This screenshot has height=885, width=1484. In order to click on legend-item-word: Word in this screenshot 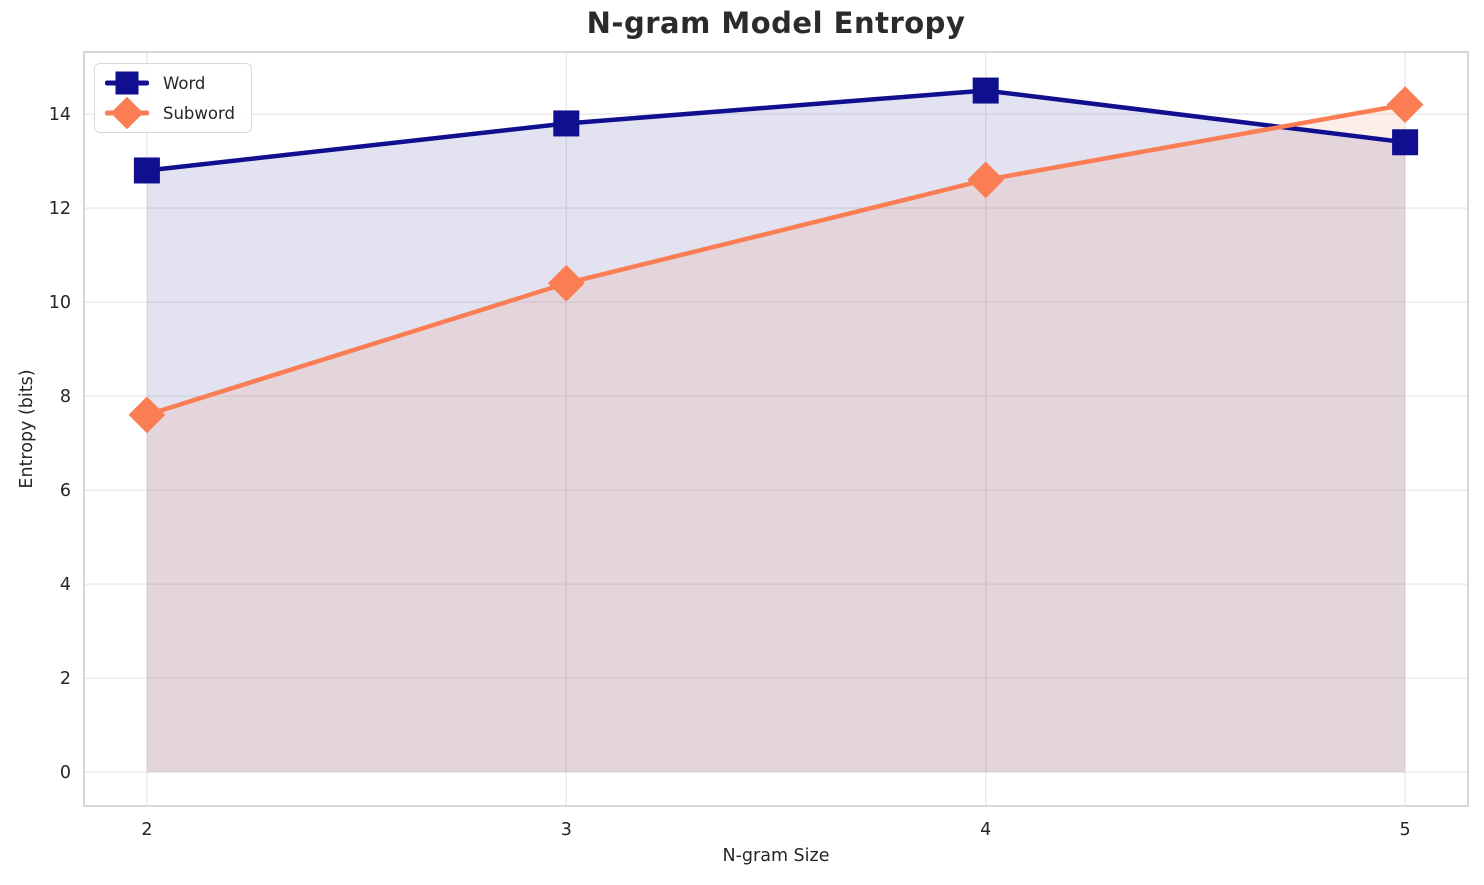, I will do `click(169, 83)`.